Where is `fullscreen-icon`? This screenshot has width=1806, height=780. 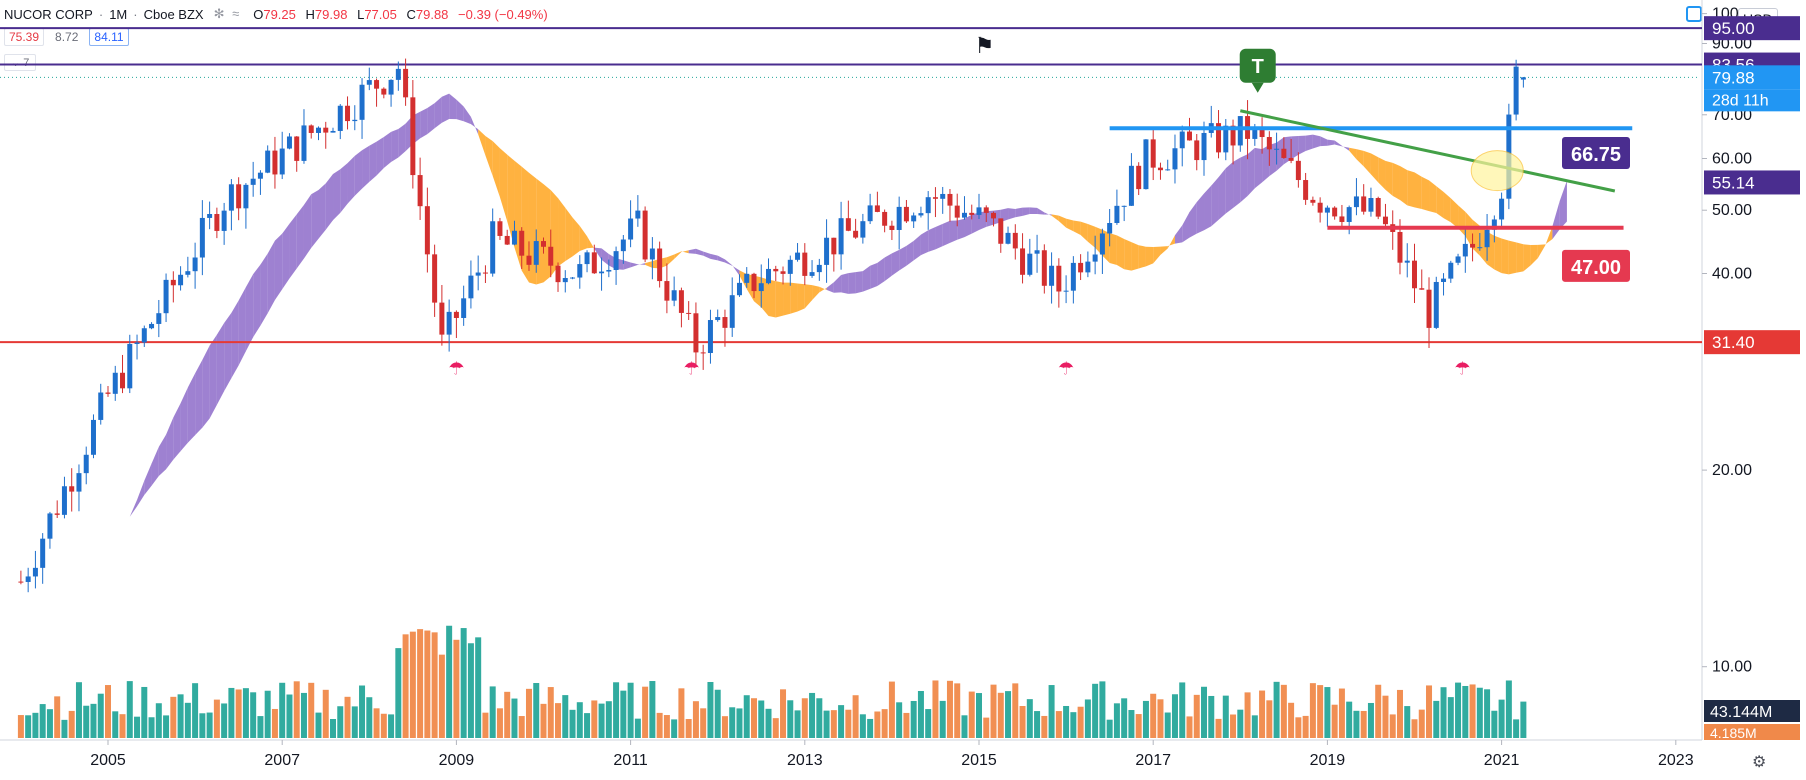 fullscreen-icon is located at coordinates (1694, 14).